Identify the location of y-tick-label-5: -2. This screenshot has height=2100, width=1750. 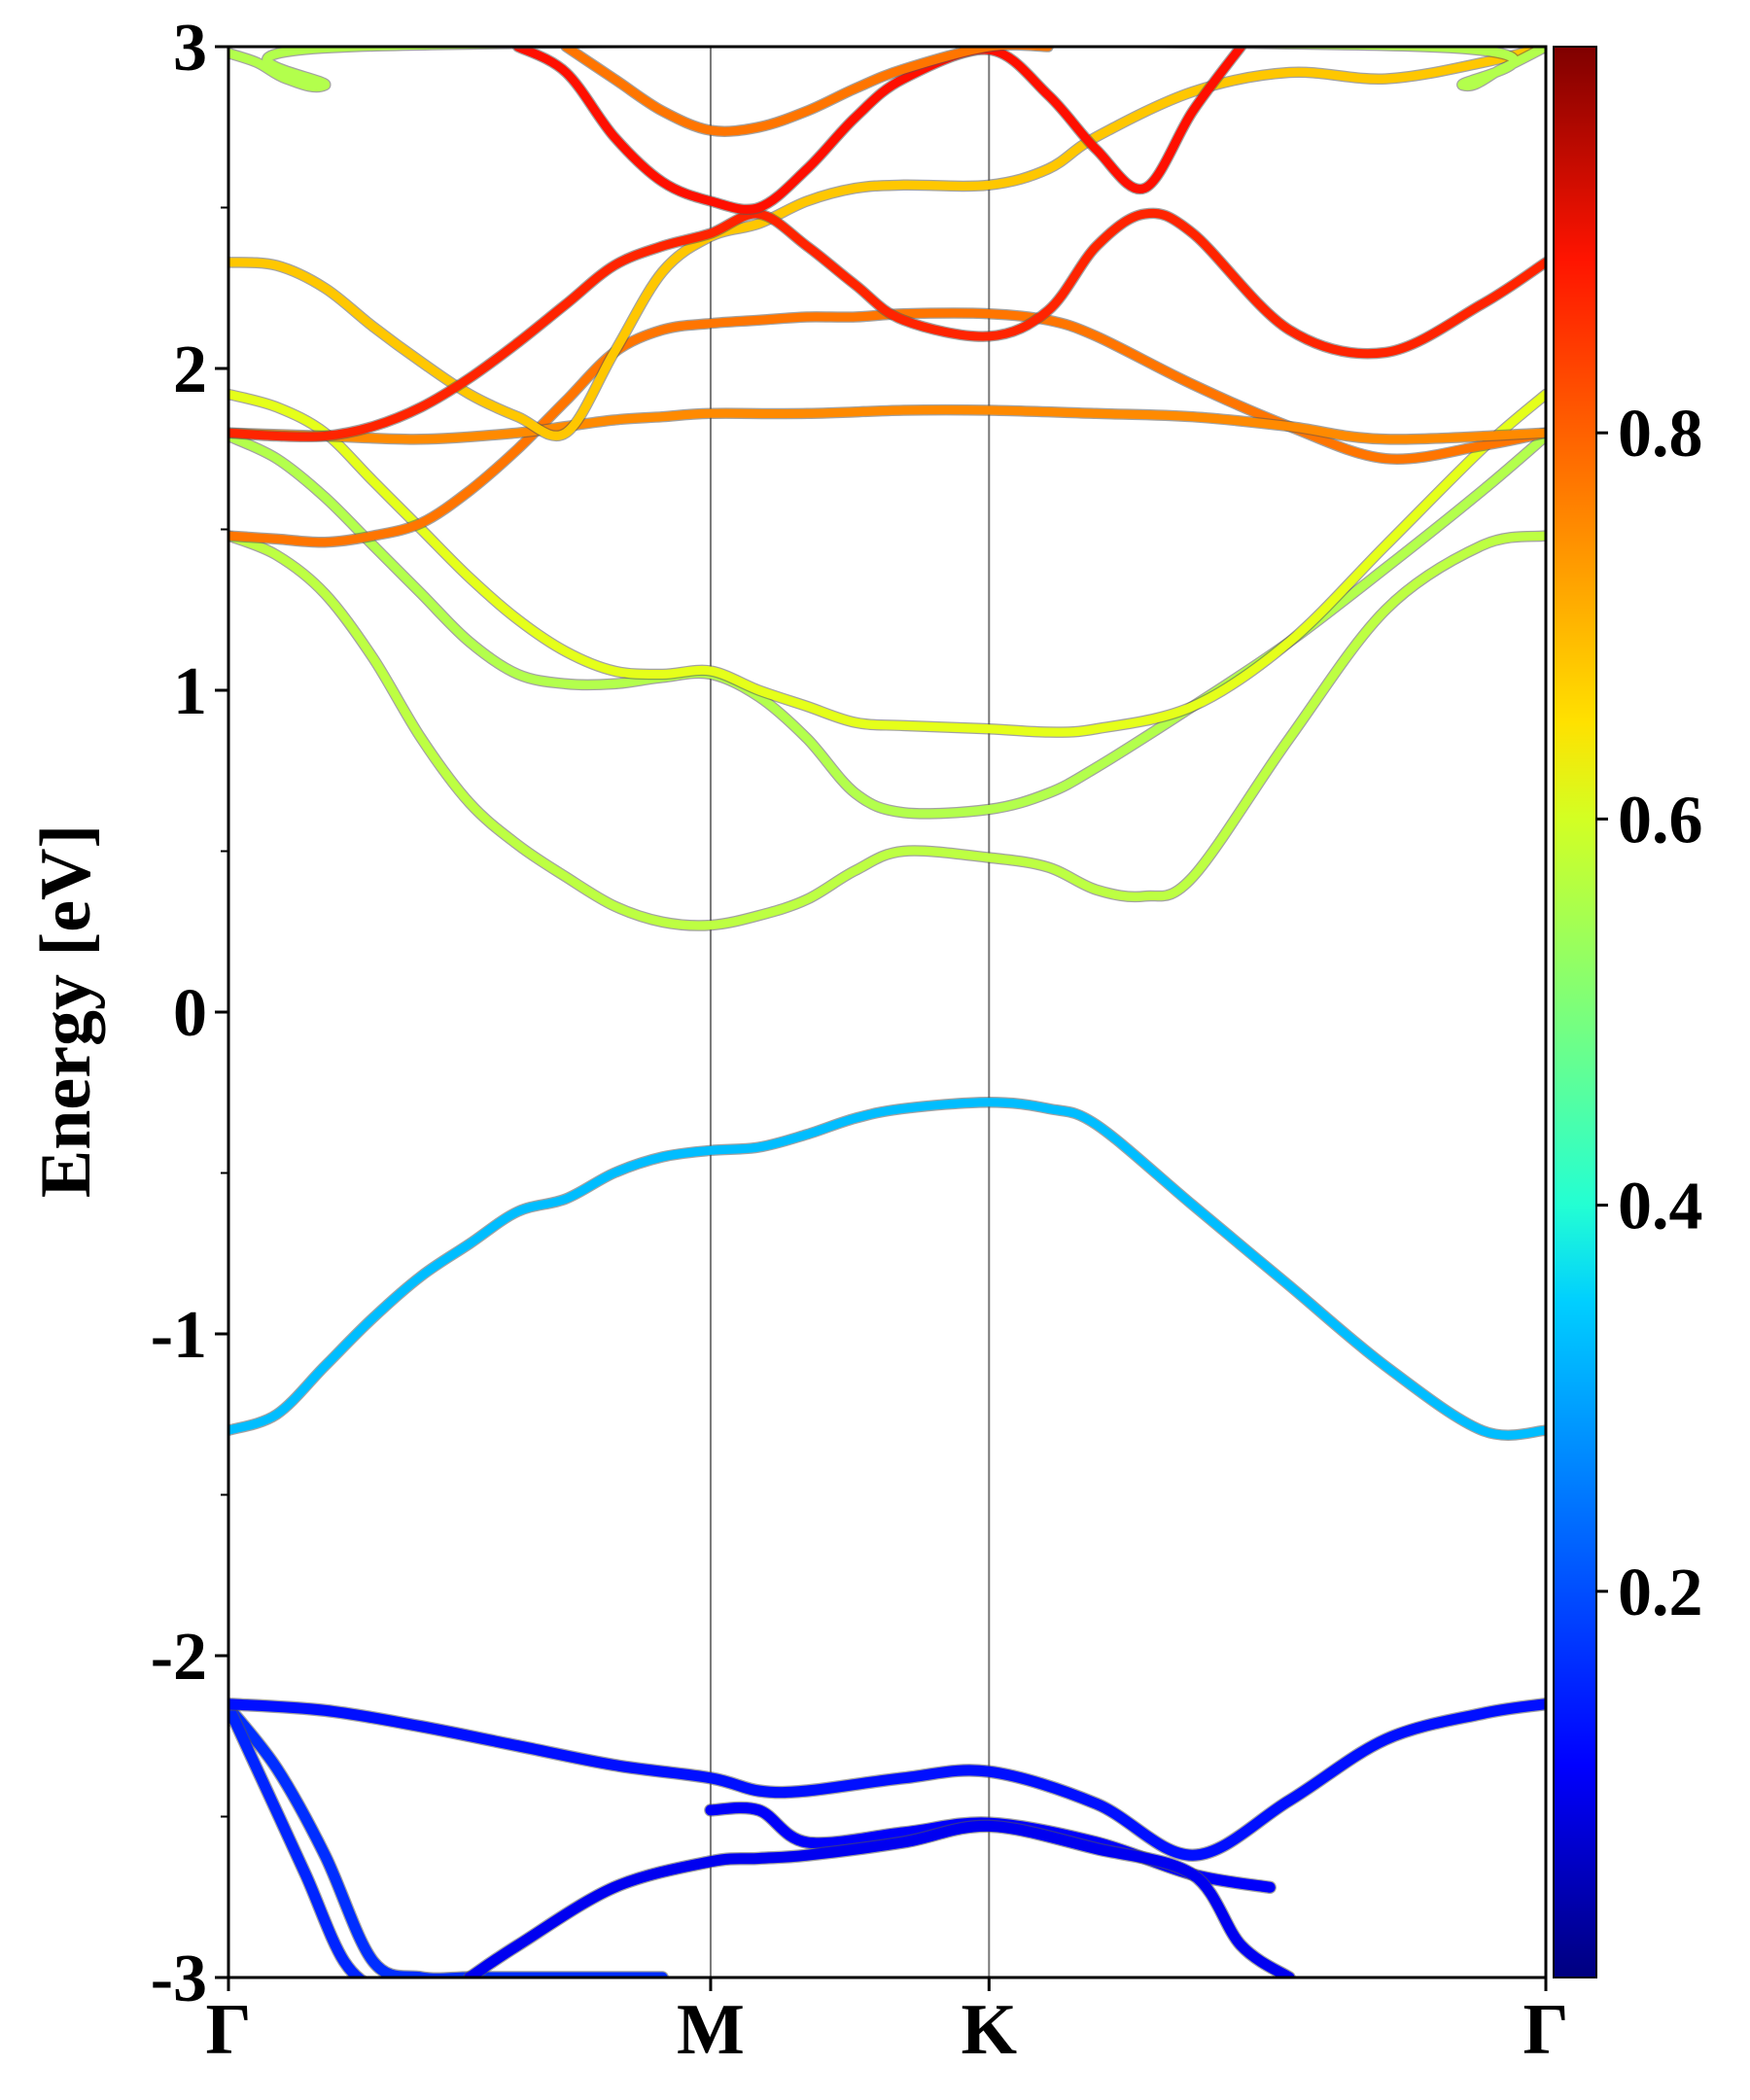
(179, 1657).